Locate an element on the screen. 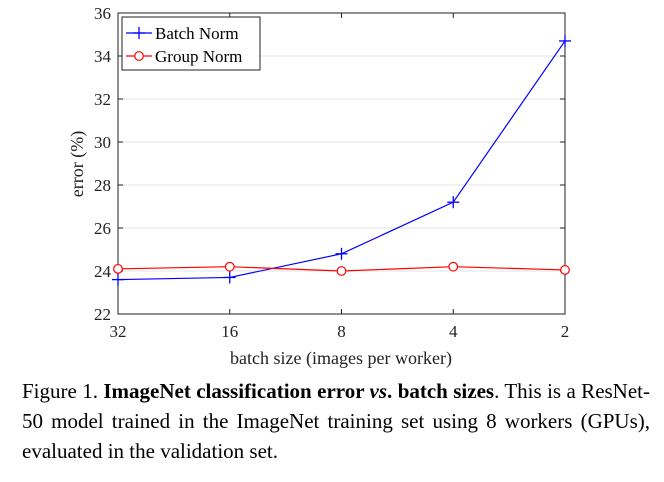 The height and width of the screenshot is (482, 664). legend-label-batch-norm: Batch Norm is located at coordinates (197, 33).